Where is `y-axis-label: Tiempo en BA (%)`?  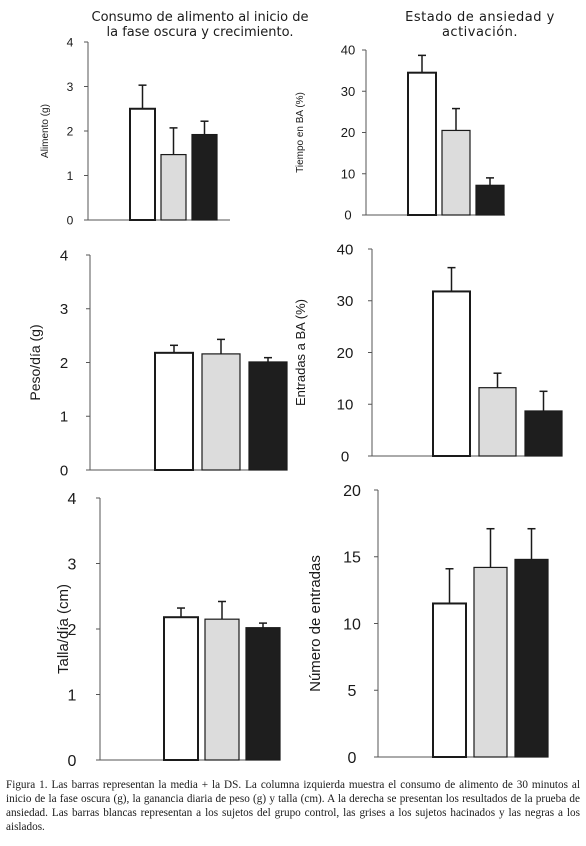
y-axis-label: Tiempo en BA (%) is located at coordinates (300, 132).